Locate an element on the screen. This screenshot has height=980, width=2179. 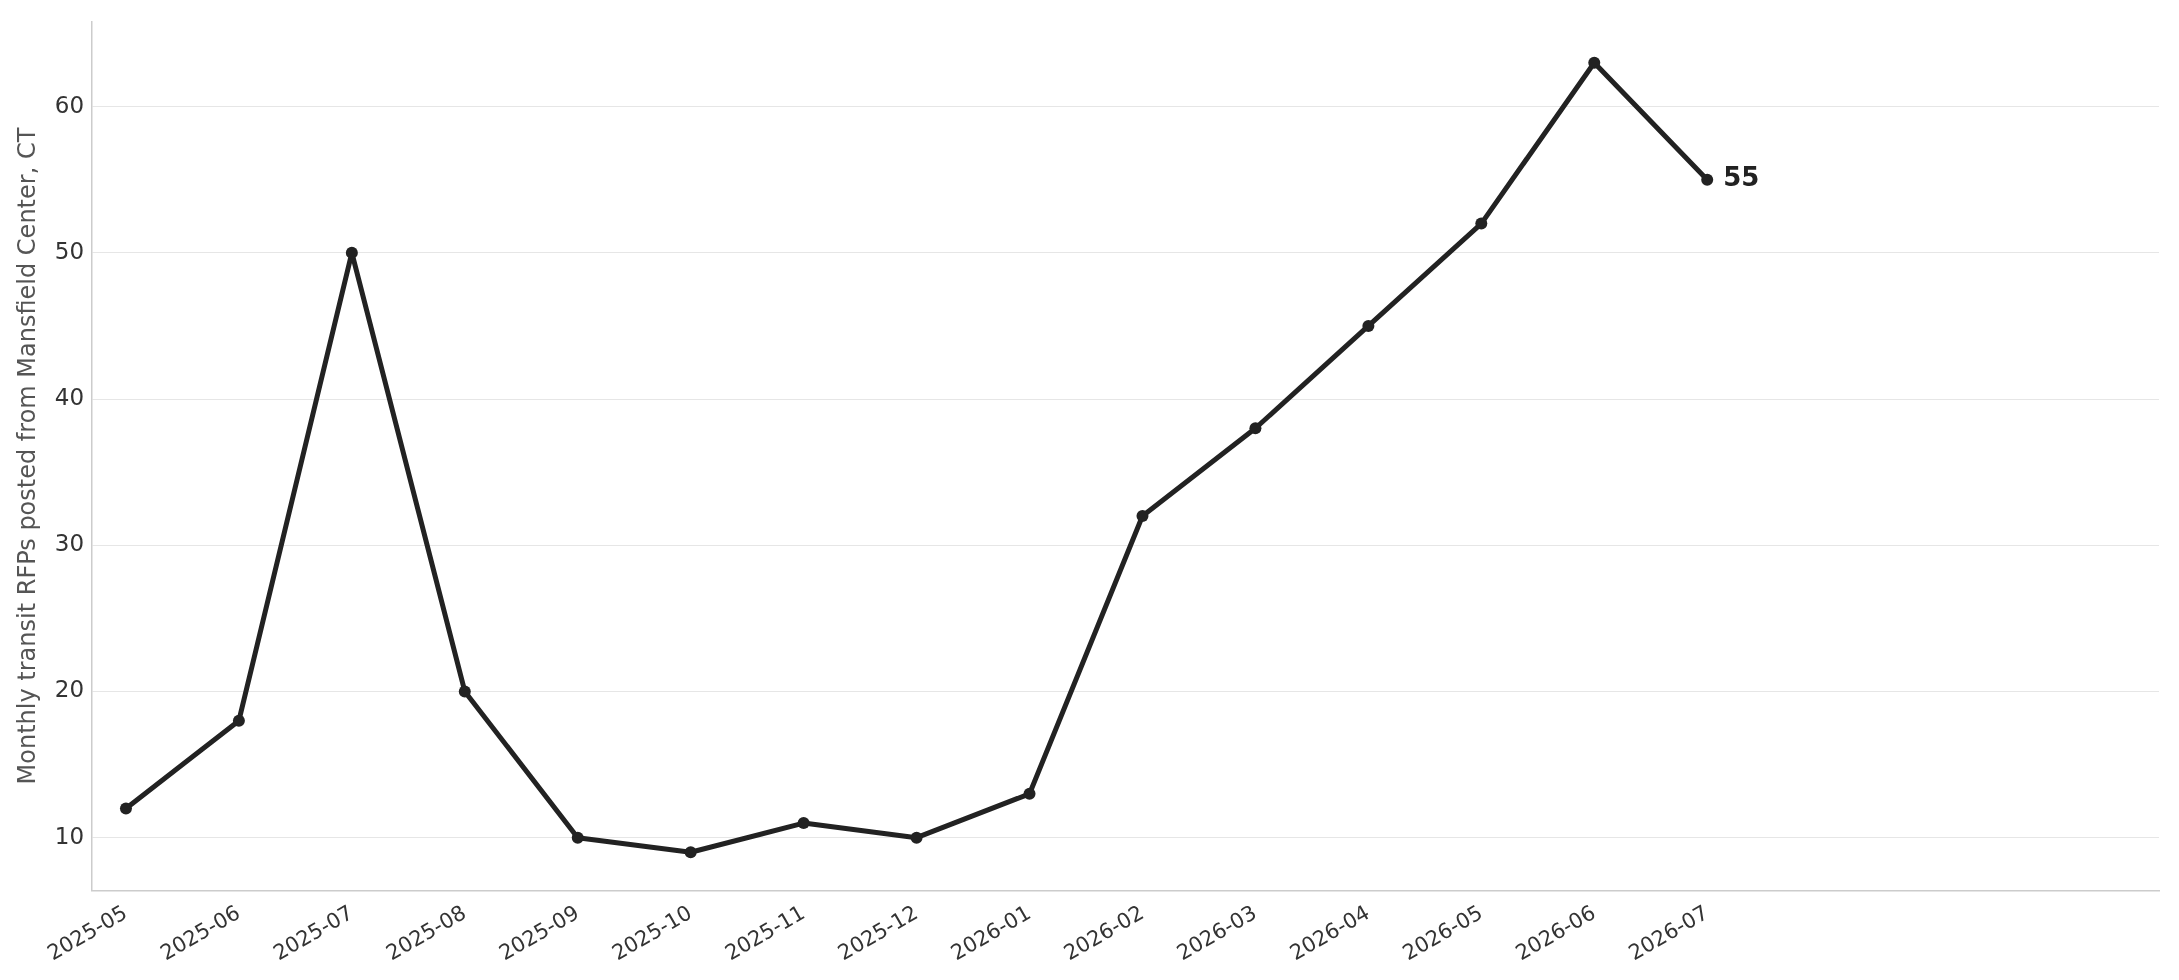
y-axis-title: Monthly transit RFPs posted from Mansfield Center, CT is located at coordinates (26, 456).